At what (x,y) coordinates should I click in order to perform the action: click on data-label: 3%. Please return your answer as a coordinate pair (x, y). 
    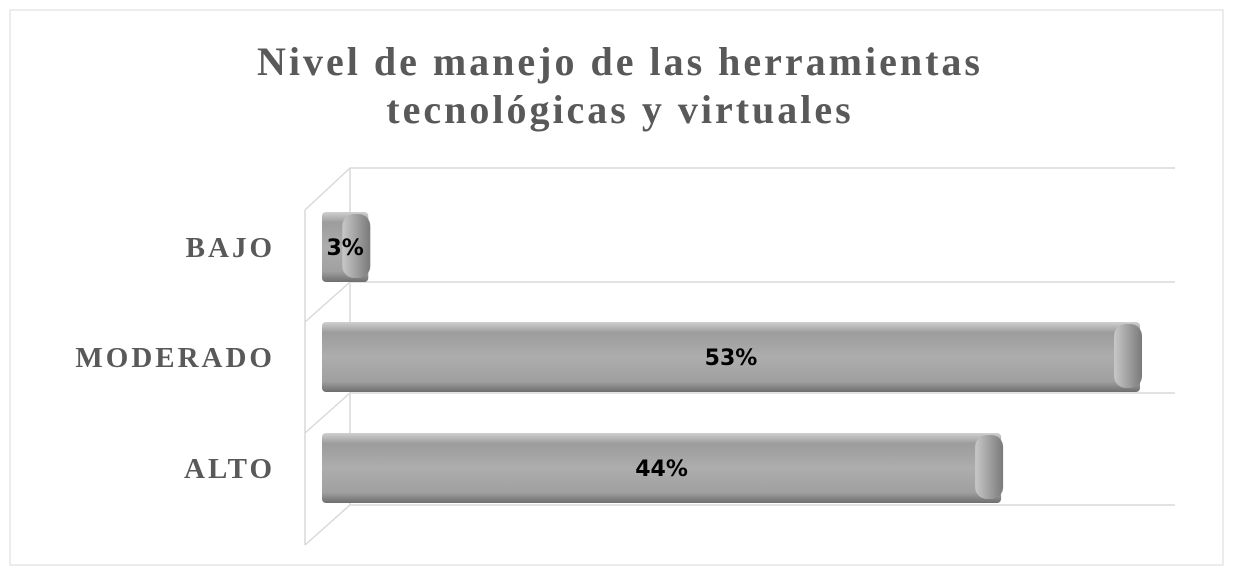
    Looking at the image, I should click on (344, 248).